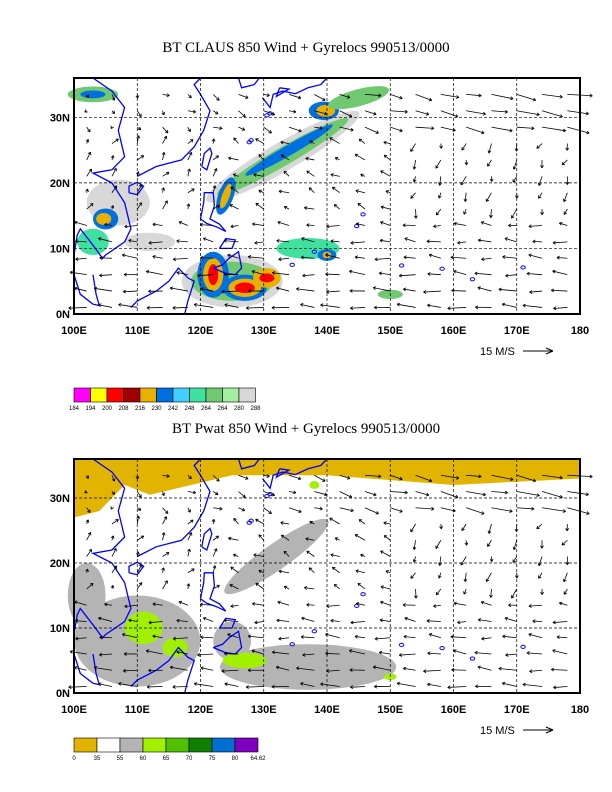 This screenshot has width=612, height=792. I want to click on colorbar-label: 194, so click(90, 409).